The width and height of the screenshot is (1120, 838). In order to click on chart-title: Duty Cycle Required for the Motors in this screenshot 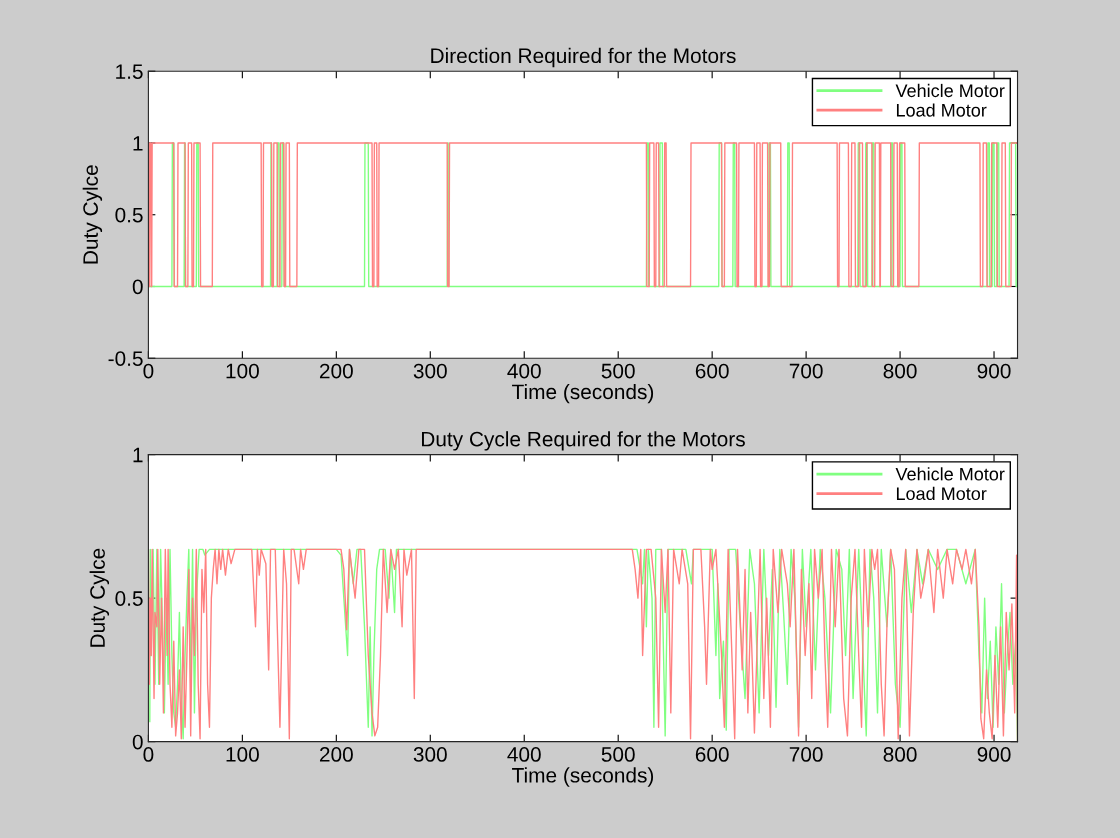, I will do `click(583, 441)`.